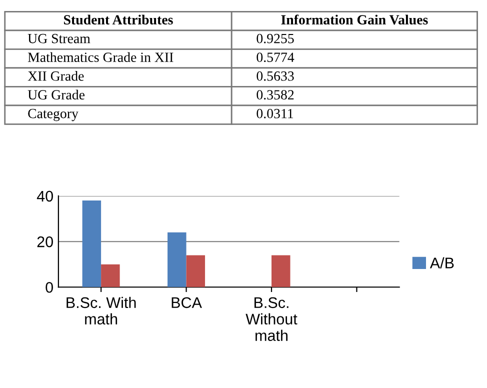 This screenshot has height=388, width=487. Describe the element at coordinates (275, 39) in the screenshot. I see `text: 0.9255` at that location.